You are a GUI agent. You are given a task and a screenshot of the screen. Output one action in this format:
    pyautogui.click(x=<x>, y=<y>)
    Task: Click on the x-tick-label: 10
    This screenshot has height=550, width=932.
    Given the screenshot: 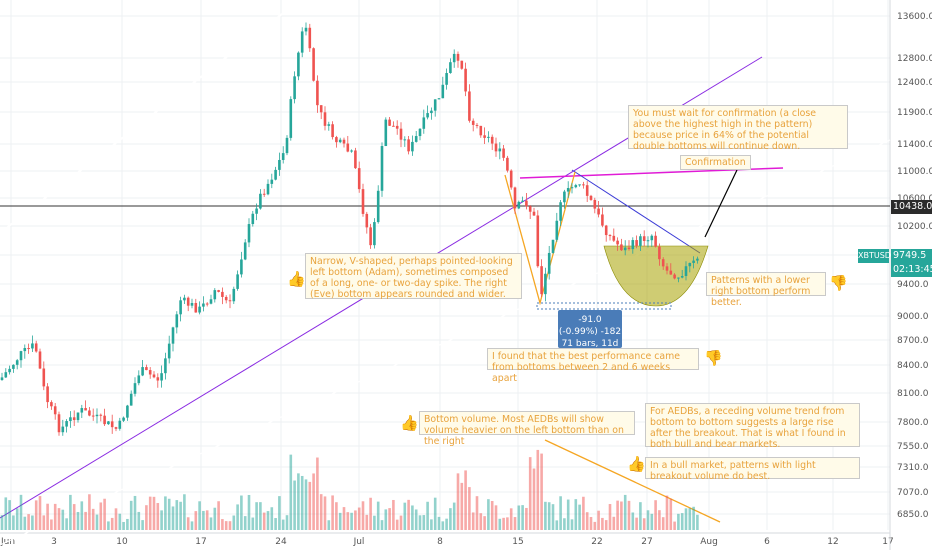 What is the action you would take?
    pyautogui.click(x=122, y=542)
    